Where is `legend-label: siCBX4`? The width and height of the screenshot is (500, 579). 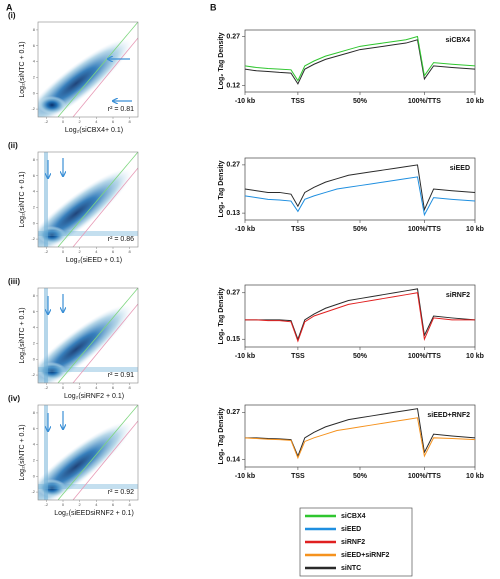
legend-label: siCBX4 is located at coordinates (353, 516).